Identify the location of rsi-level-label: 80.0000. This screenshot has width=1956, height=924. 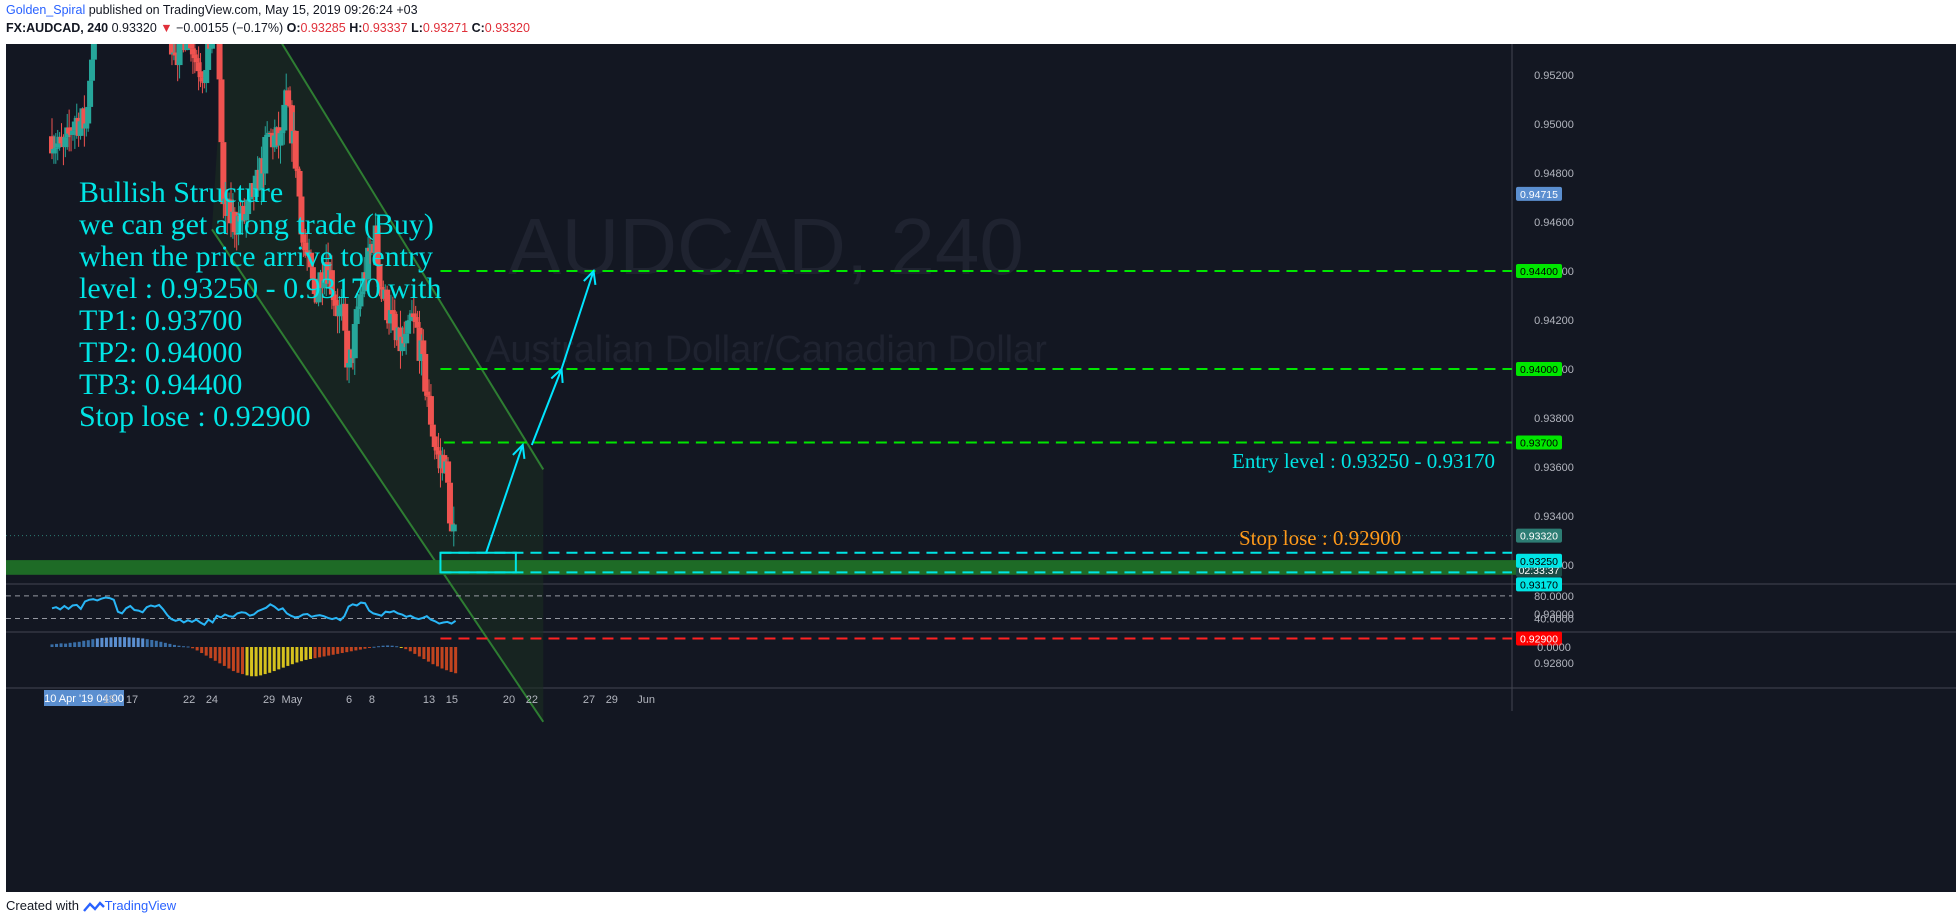
(1554, 597).